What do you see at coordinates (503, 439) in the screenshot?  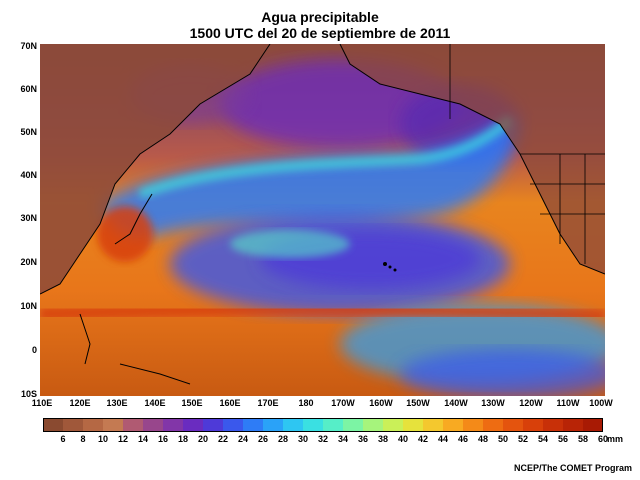 I see `colorbar-tick: 50` at bounding box center [503, 439].